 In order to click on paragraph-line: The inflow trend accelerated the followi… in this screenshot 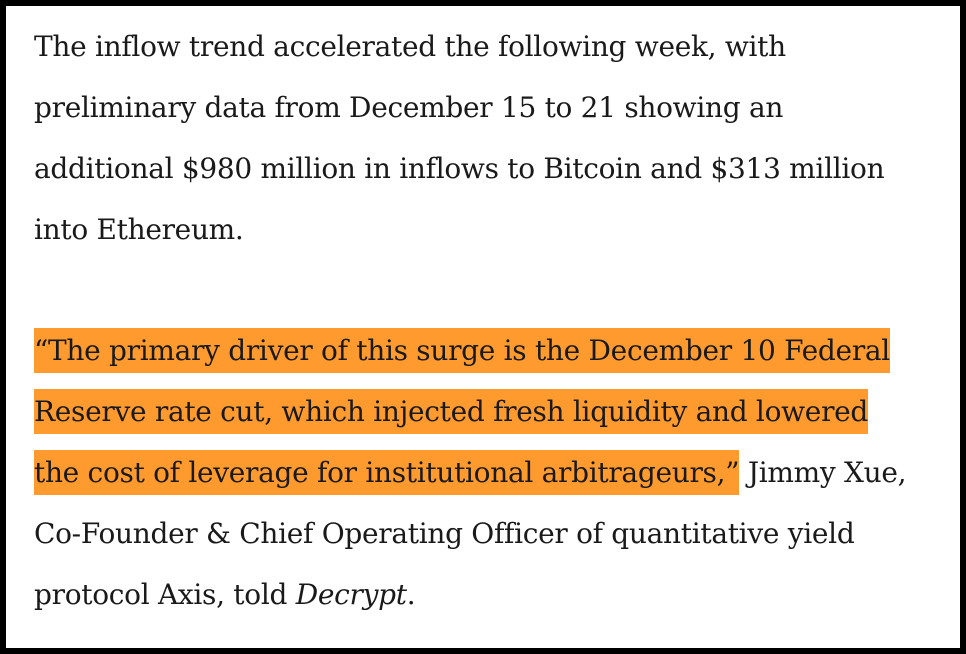, I will do `click(410, 46)`.